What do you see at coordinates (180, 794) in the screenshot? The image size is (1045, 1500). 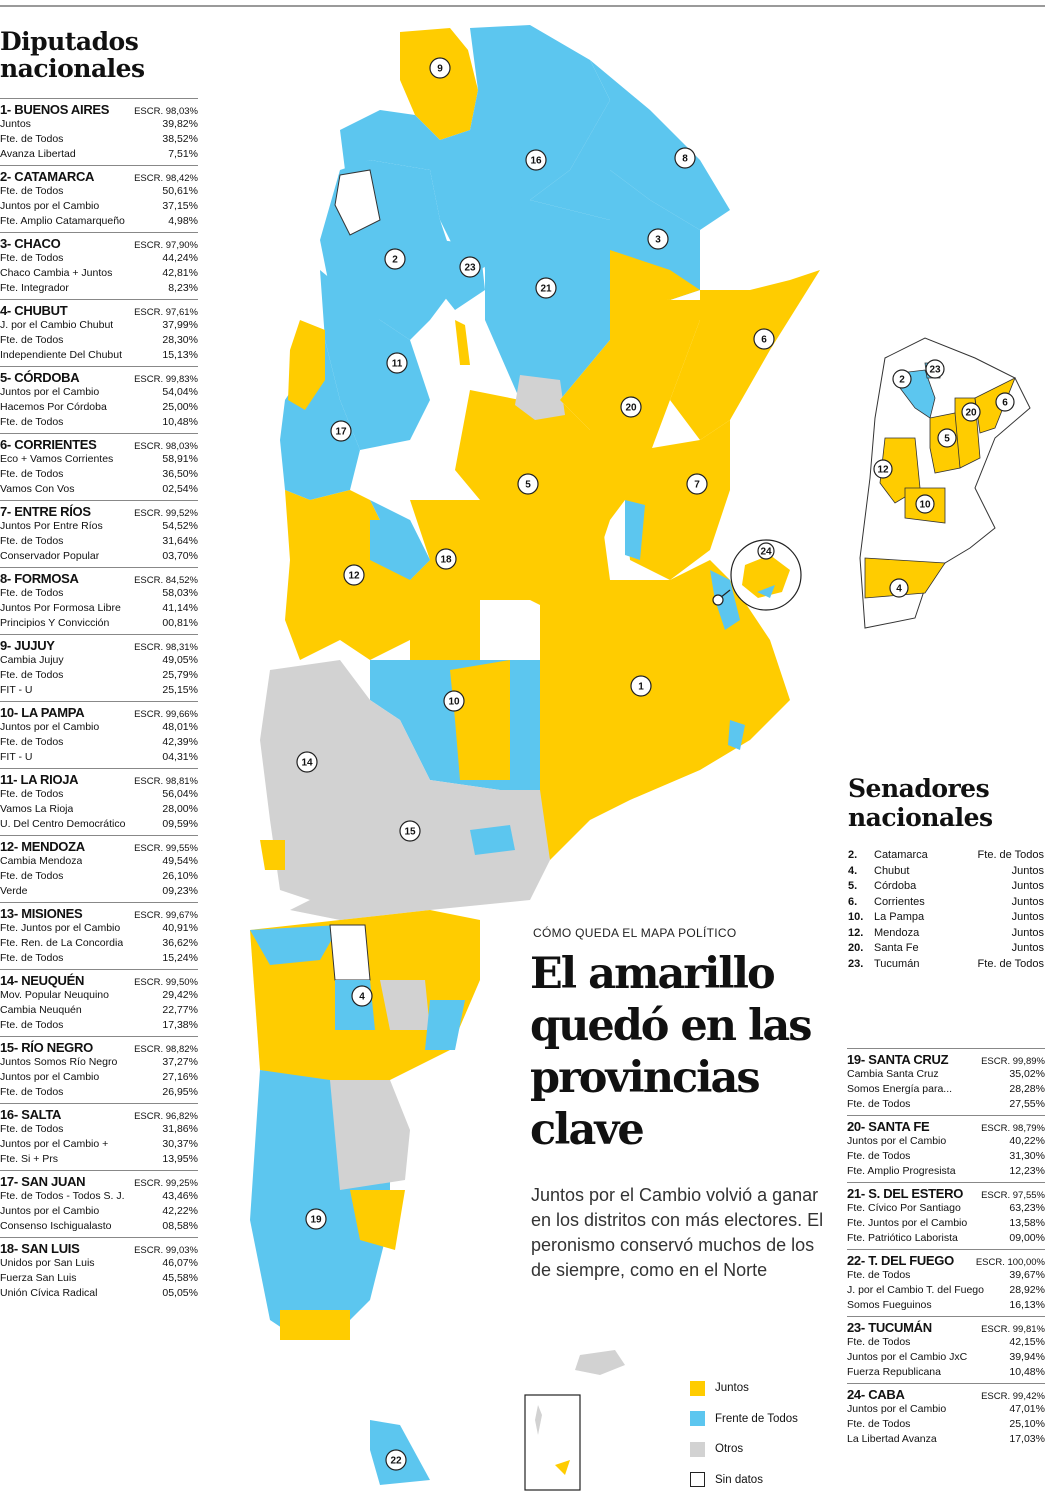 I see `party-pct: 56,04%` at bounding box center [180, 794].